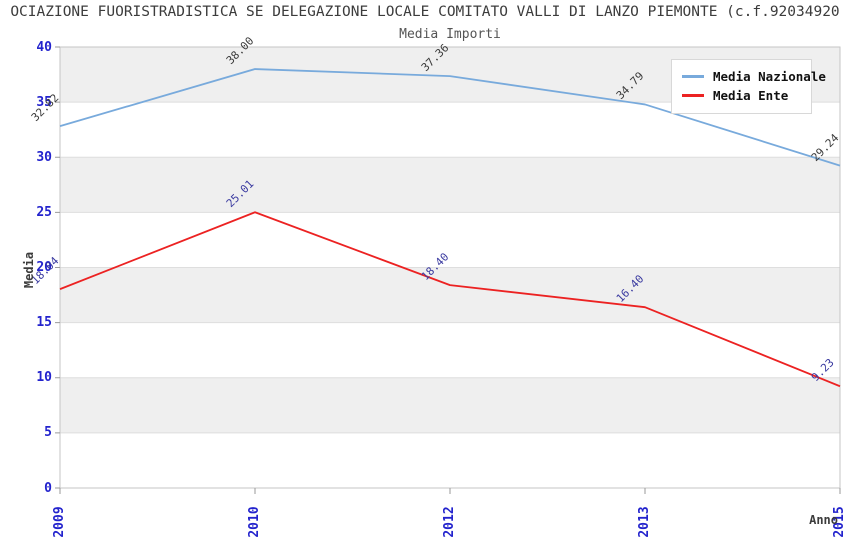 The height and width of the screenshot is (550, 850). Describe the element at coordinates (644, 522) in the screenshot. I see `x-tick-label: 2013` at that location.